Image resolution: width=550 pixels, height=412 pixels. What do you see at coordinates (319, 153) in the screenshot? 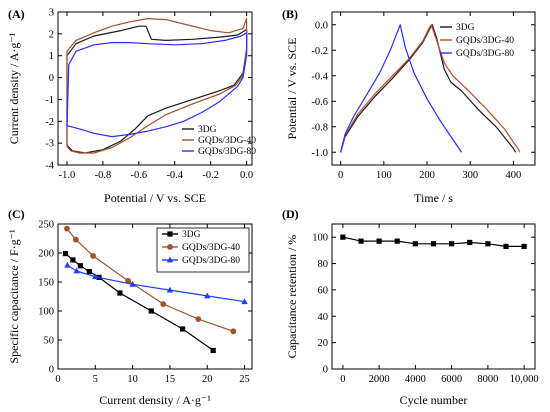
I see `y-tick-label: -1.0` at bounding box center [319, 153].